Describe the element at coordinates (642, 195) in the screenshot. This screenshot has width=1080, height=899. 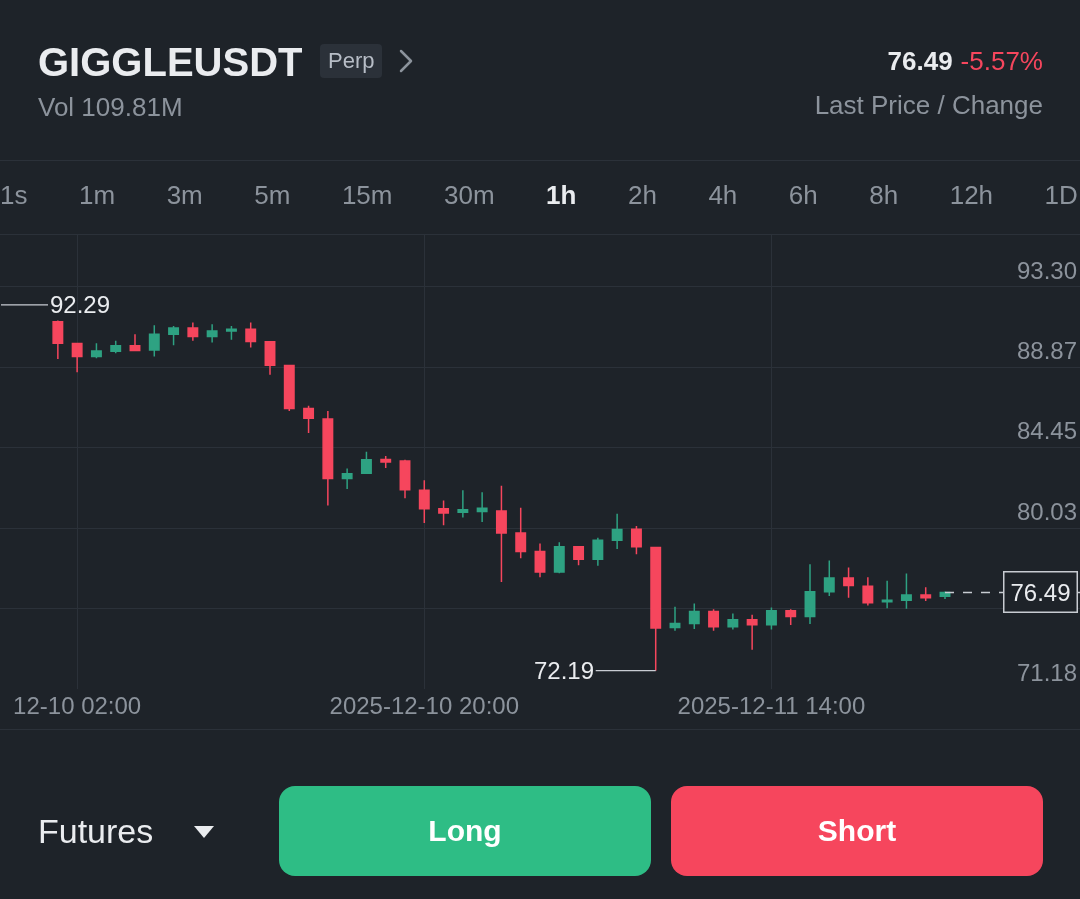
I see `text: 2h` at that location.